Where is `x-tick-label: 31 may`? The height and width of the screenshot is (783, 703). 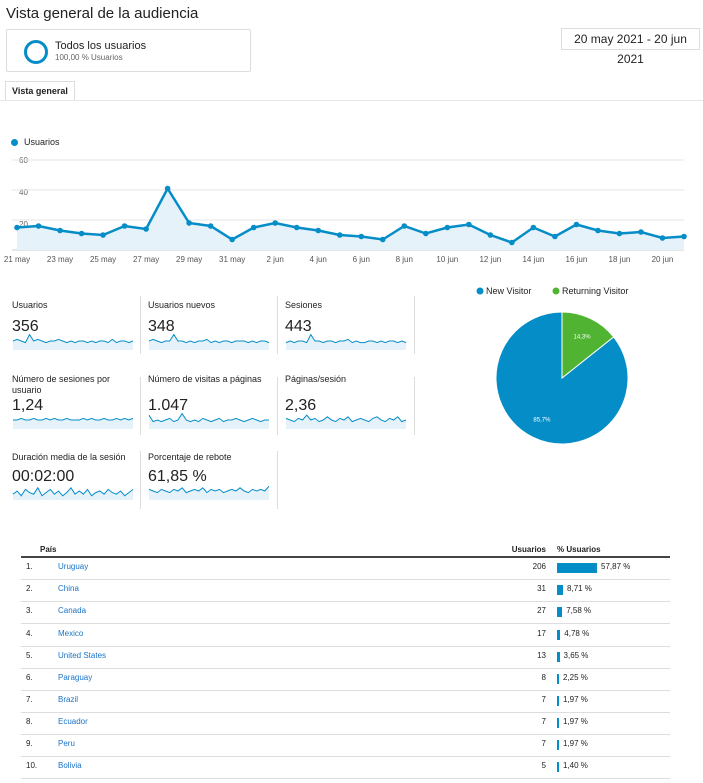 x-tick-label: 31 may is located at coordinates (232, 259).